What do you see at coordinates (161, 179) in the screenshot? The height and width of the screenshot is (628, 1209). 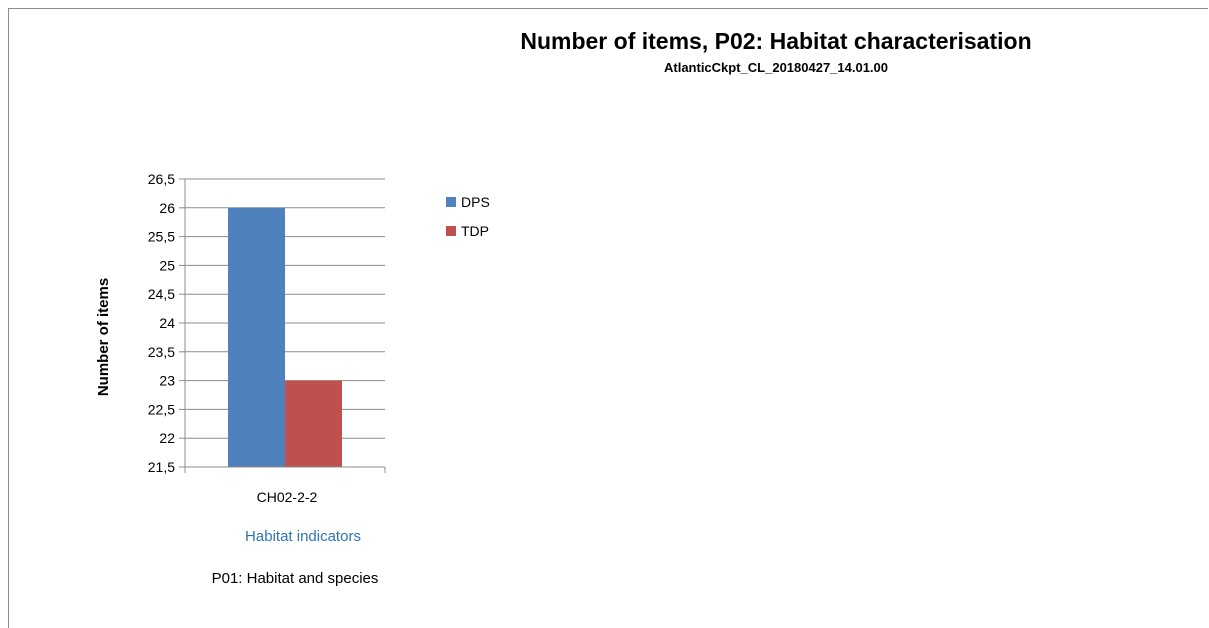 I see `y-tick-label: 26,5` at bounding box center [161, 179].